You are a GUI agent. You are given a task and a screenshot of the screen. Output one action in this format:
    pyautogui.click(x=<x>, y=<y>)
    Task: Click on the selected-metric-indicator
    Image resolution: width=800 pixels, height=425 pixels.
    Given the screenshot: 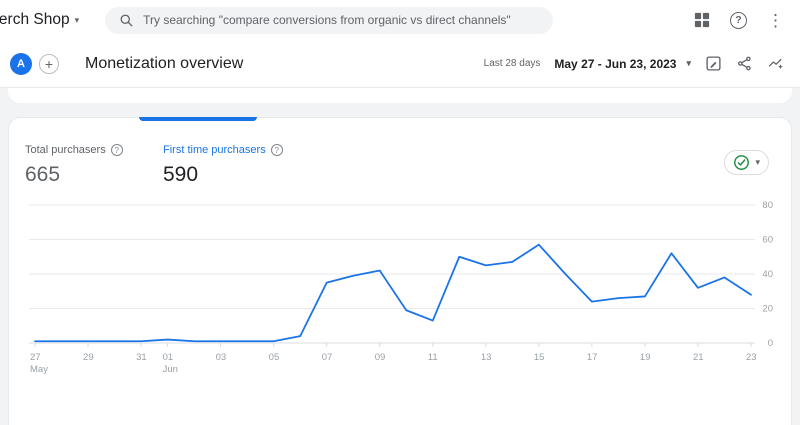 What is the action you would take?
    pyautogui.click(x=198, y=119)
    